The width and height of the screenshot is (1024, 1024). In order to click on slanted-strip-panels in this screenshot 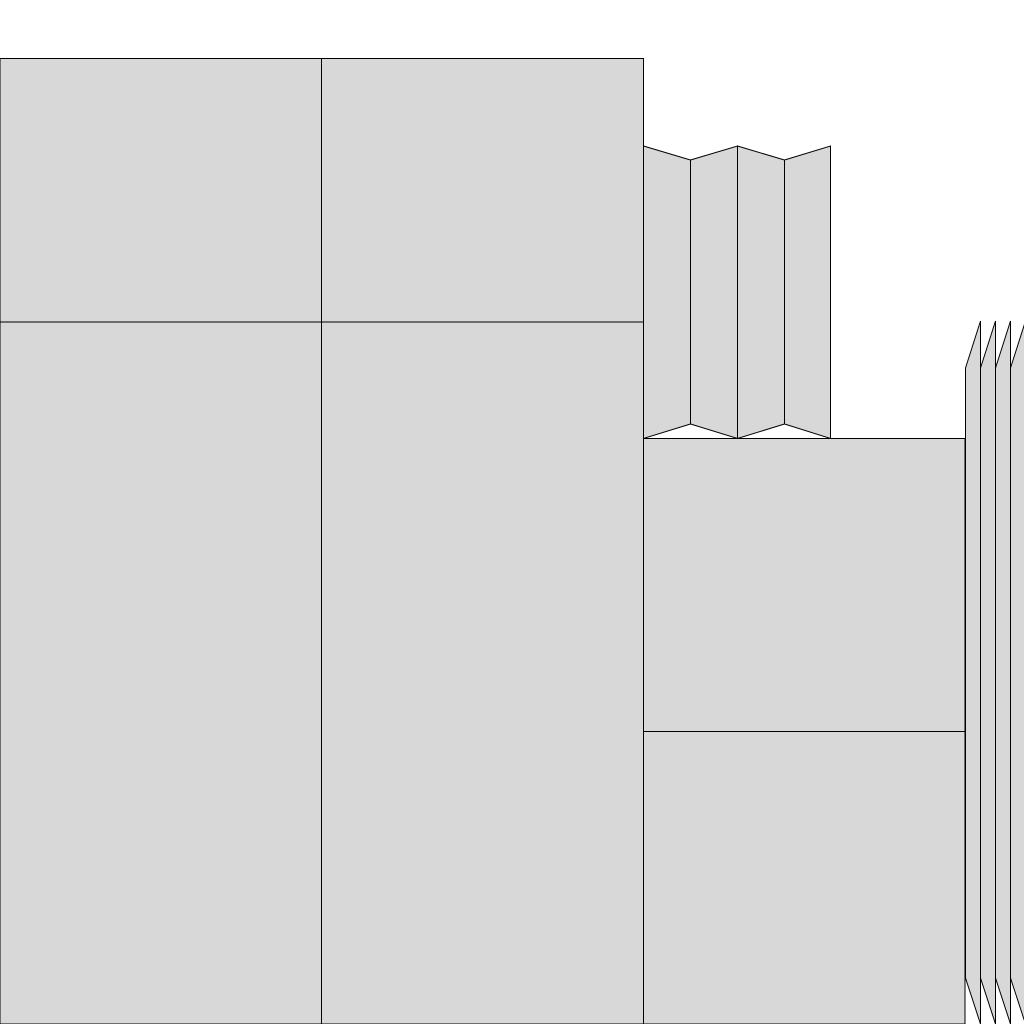, I will do `click(994, 672)`.